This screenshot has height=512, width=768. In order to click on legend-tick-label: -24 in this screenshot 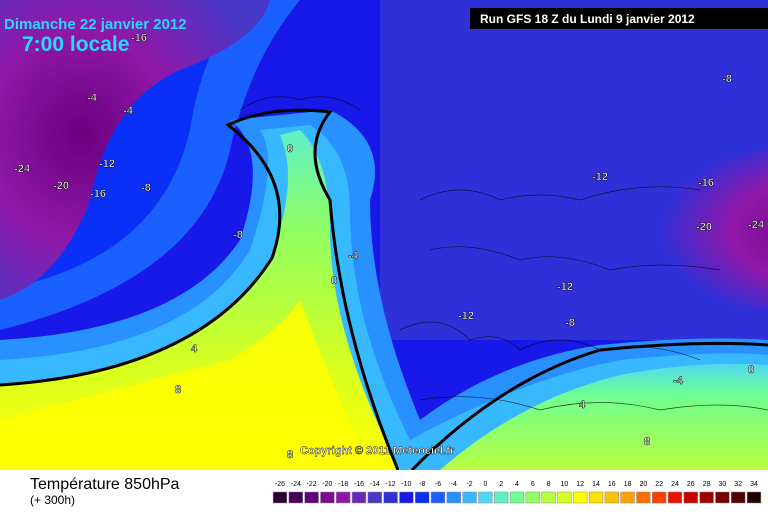, I will do `click(296, 484)`.